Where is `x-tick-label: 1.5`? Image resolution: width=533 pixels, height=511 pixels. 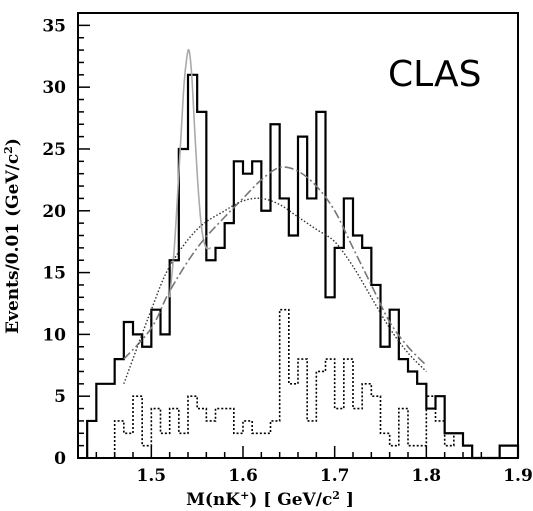
x-tick-label: 1.5 is located at coordinates (152, 476).